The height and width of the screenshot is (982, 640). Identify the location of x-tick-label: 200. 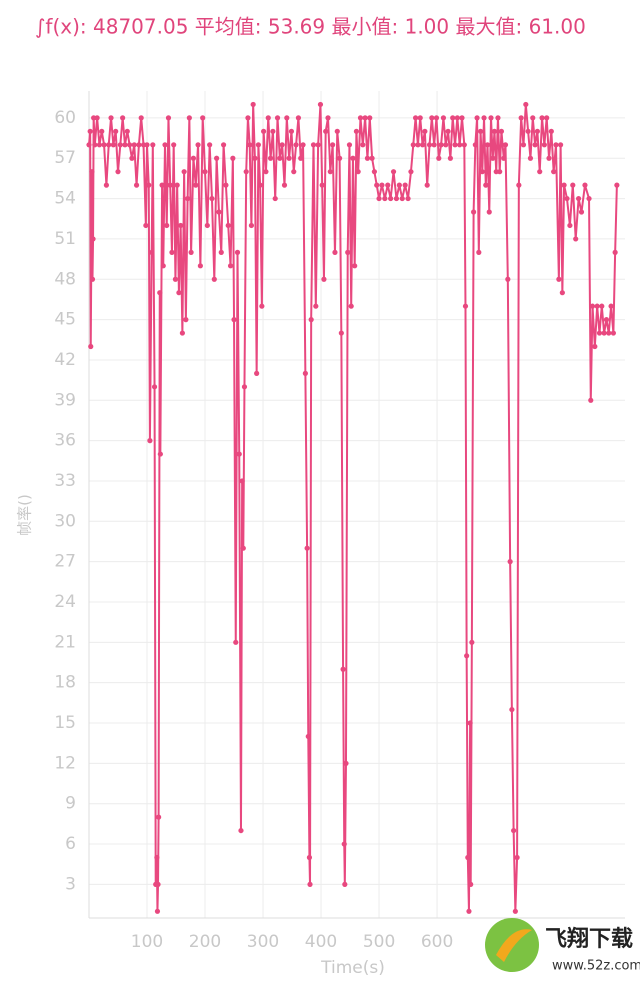
(205, 942).